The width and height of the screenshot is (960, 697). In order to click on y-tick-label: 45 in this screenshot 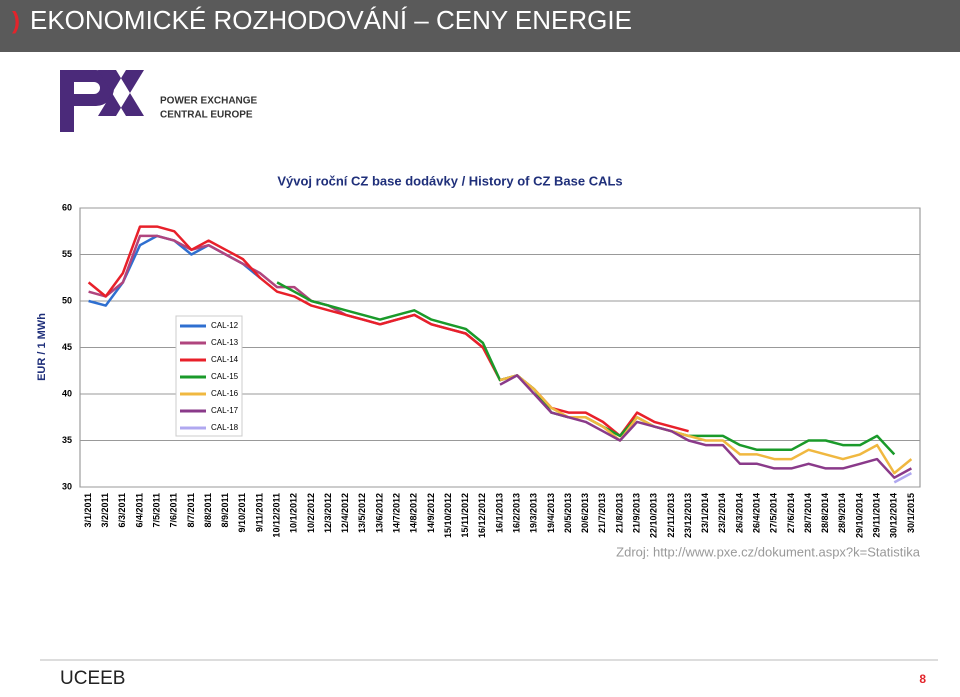, I will do `click(67, 347)`.